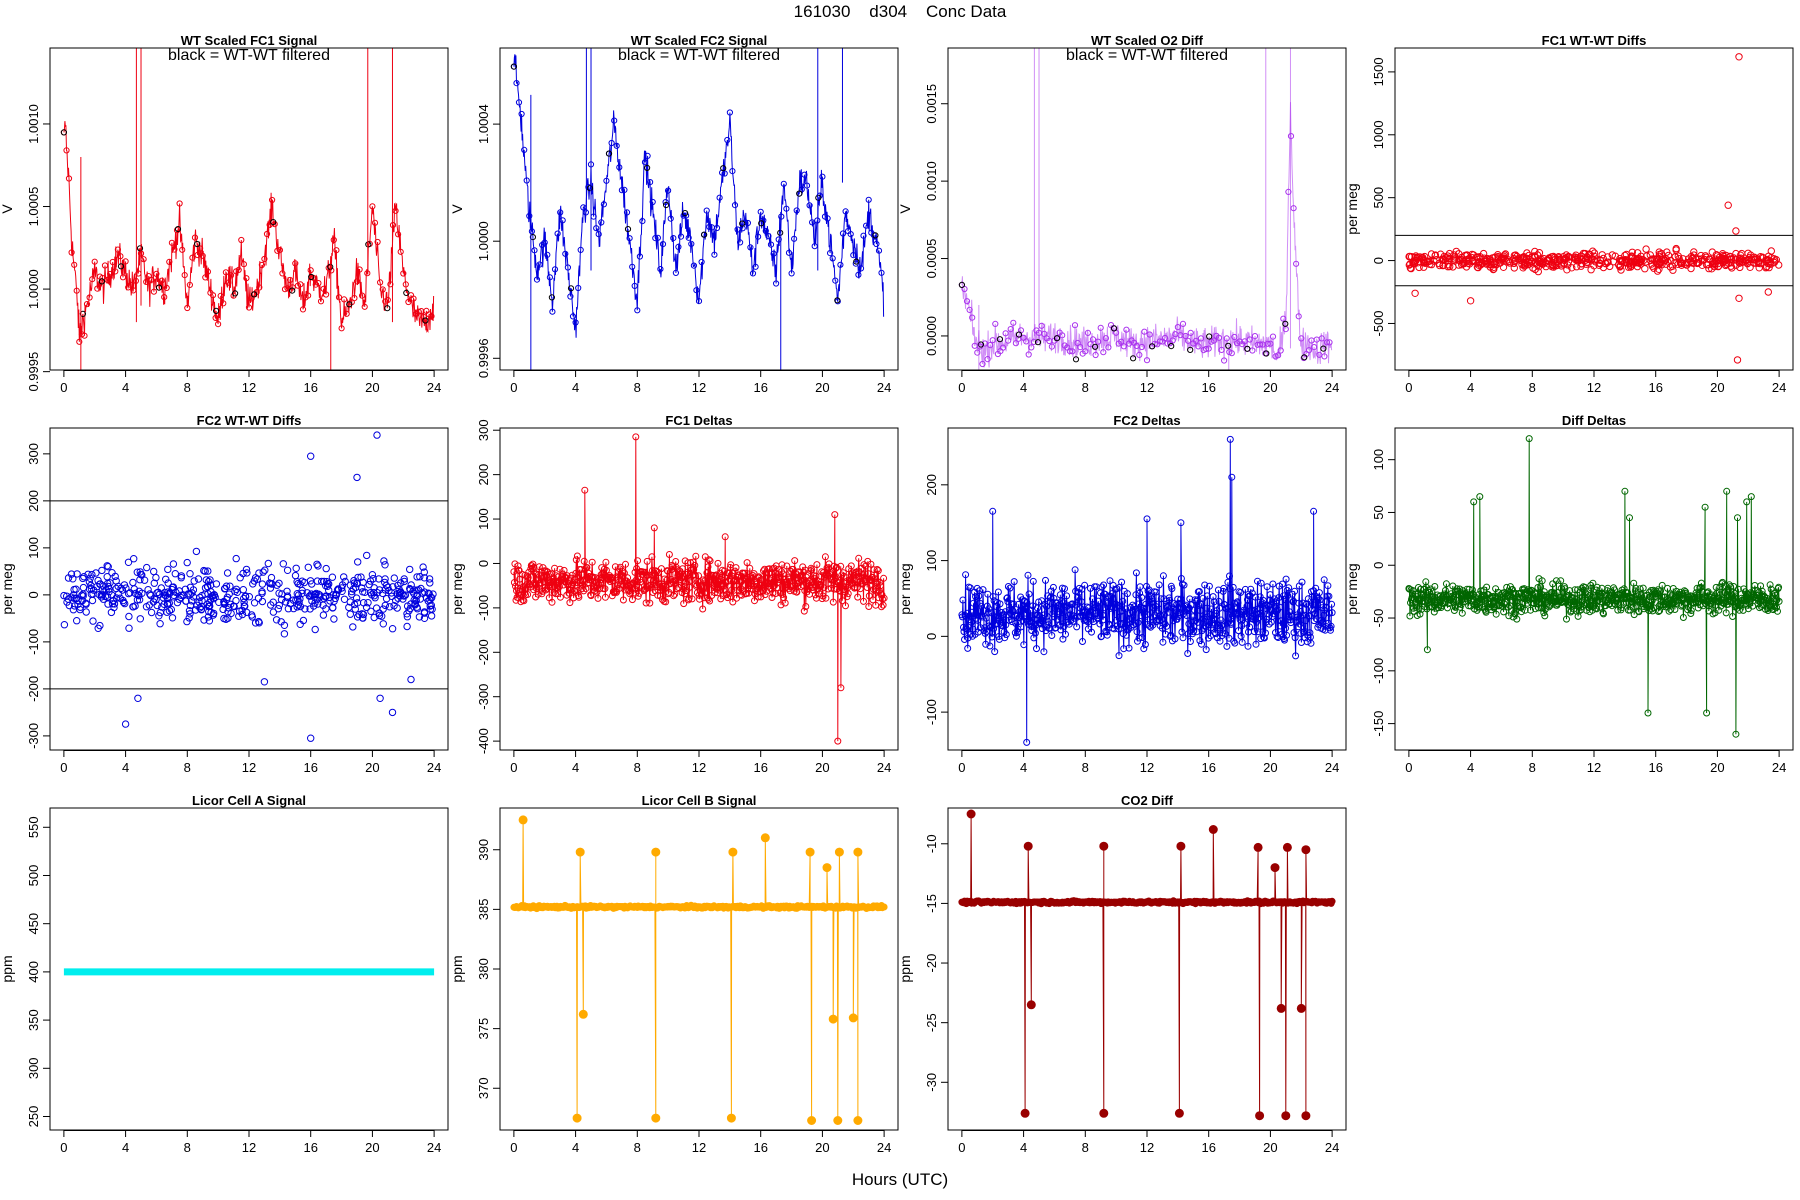 This screenshot has width=1800, height=1200. I want to click on y-tick-label: -50, so click(1378, 618).